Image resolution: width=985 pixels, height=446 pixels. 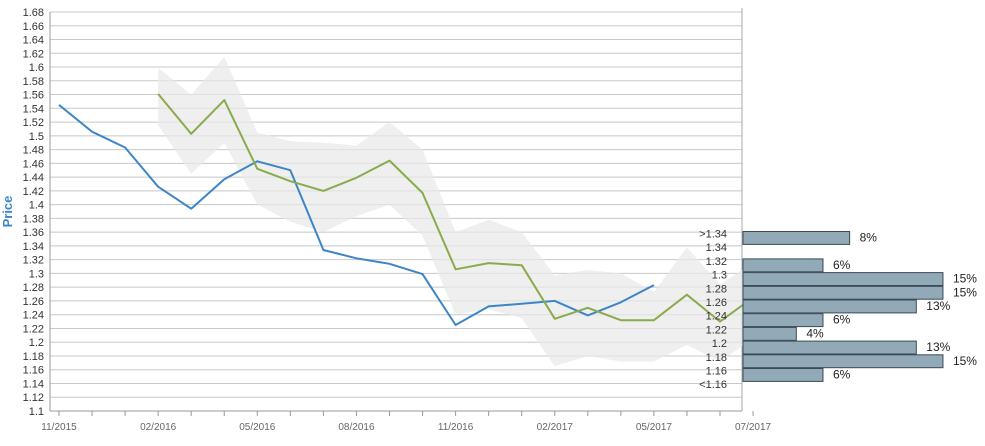 I want to click on x-tick-label: 07/2017, so click(x=753, y=427).